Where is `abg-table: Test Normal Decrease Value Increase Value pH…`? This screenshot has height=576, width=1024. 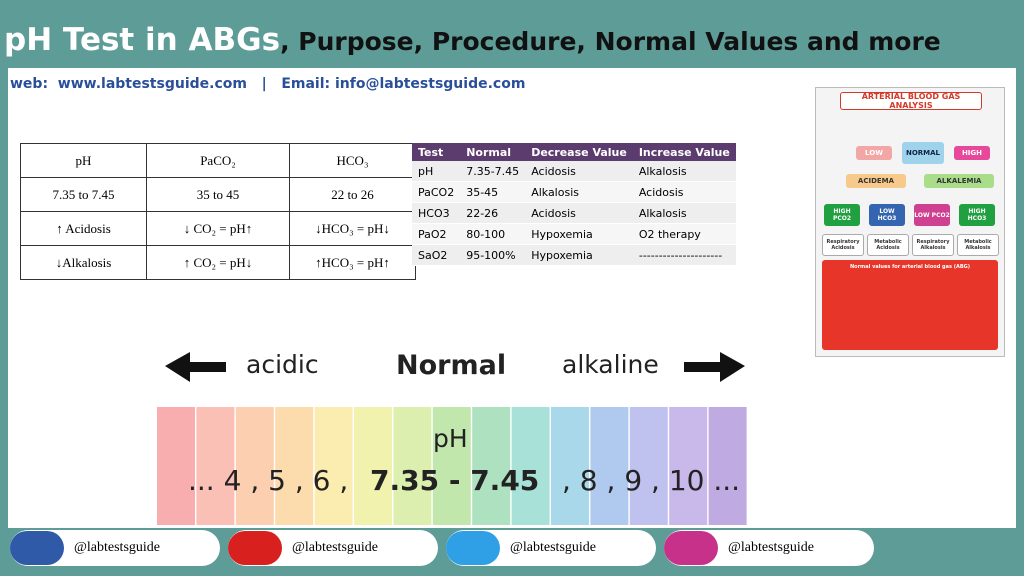
abg-table: Test Normal Decrease Value Increase Value pH… is located at coordinates (574, 204).